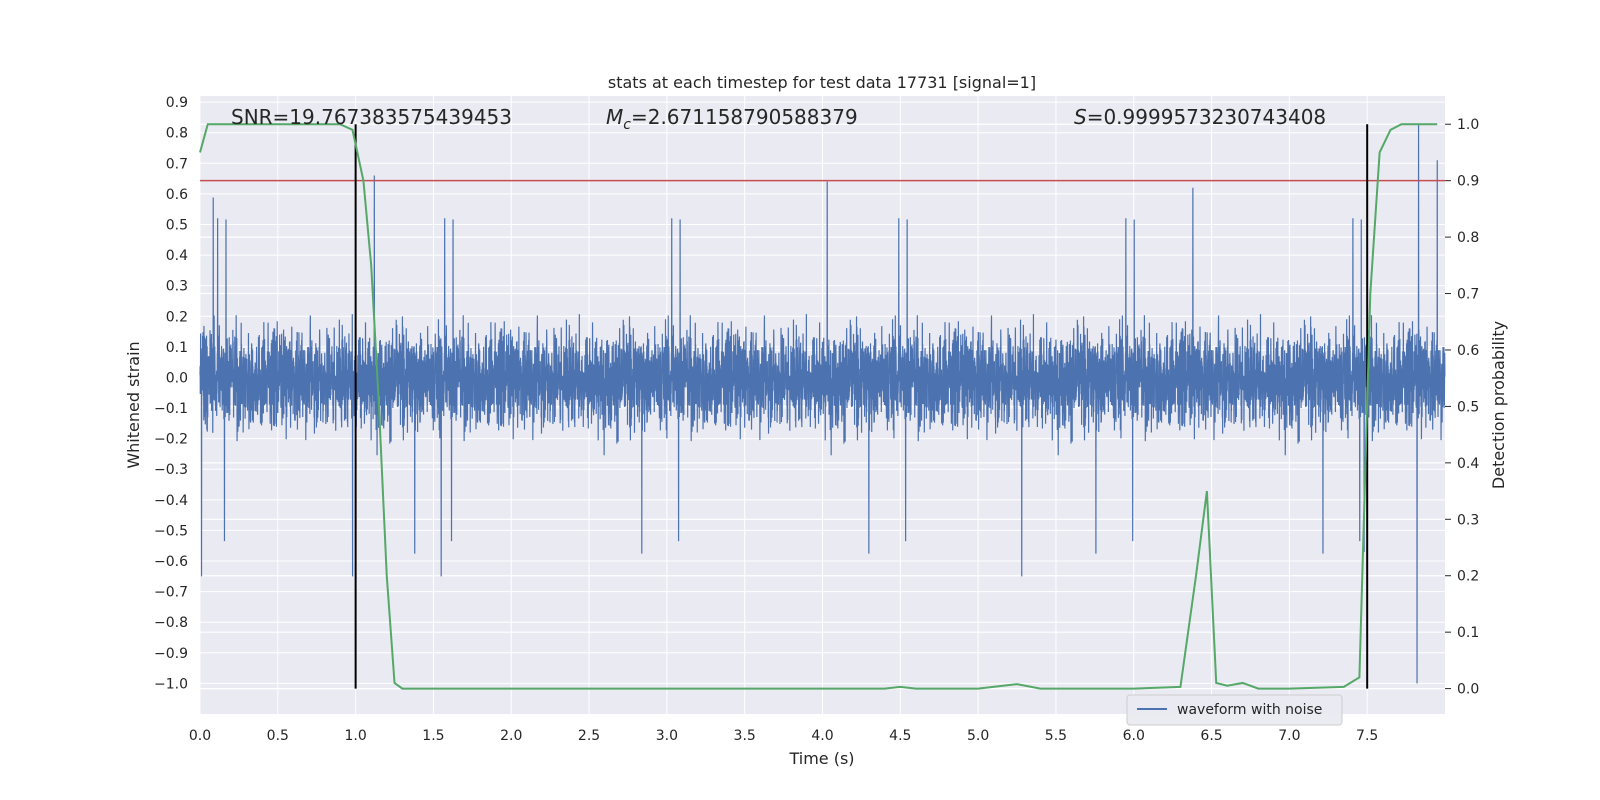  Describe the element at coordinates (1468, 690) in the screenshot. I see `right-y-tick-label: 0.0` at that location.